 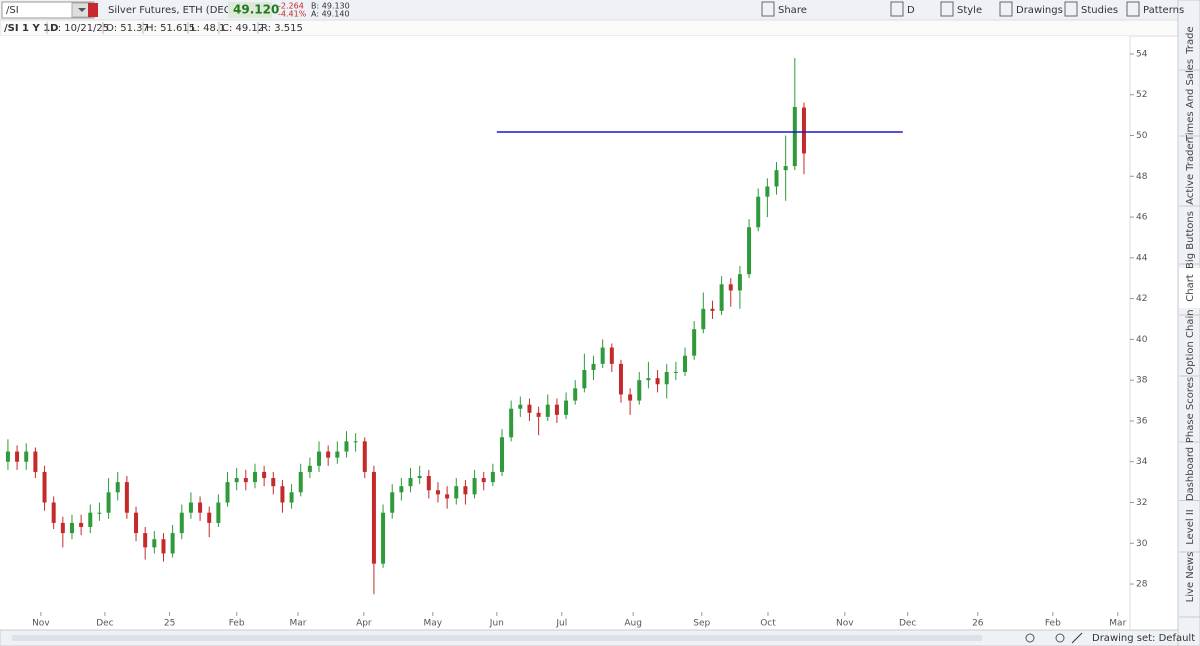 I want to click on side-tab: Live News, so click(x=1190, y=577).